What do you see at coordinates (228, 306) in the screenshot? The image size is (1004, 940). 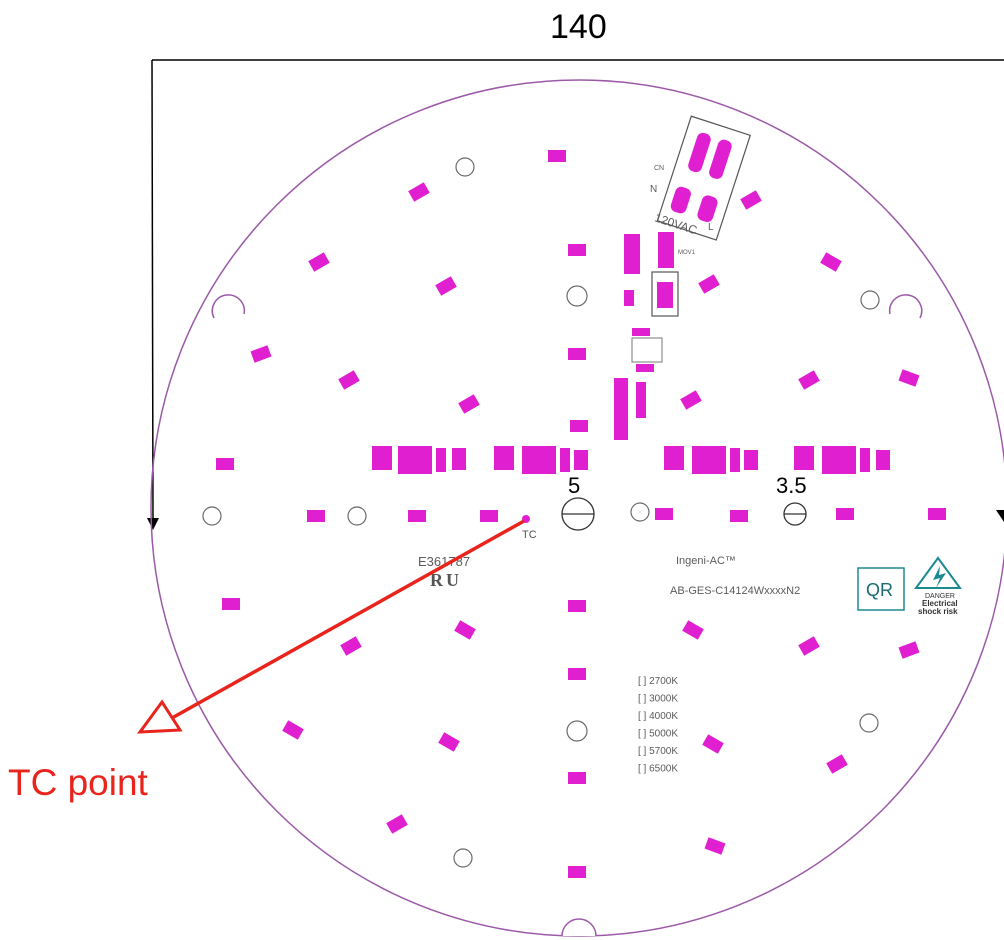 I see `edge-notch-left` at bounding box center [228, 306].